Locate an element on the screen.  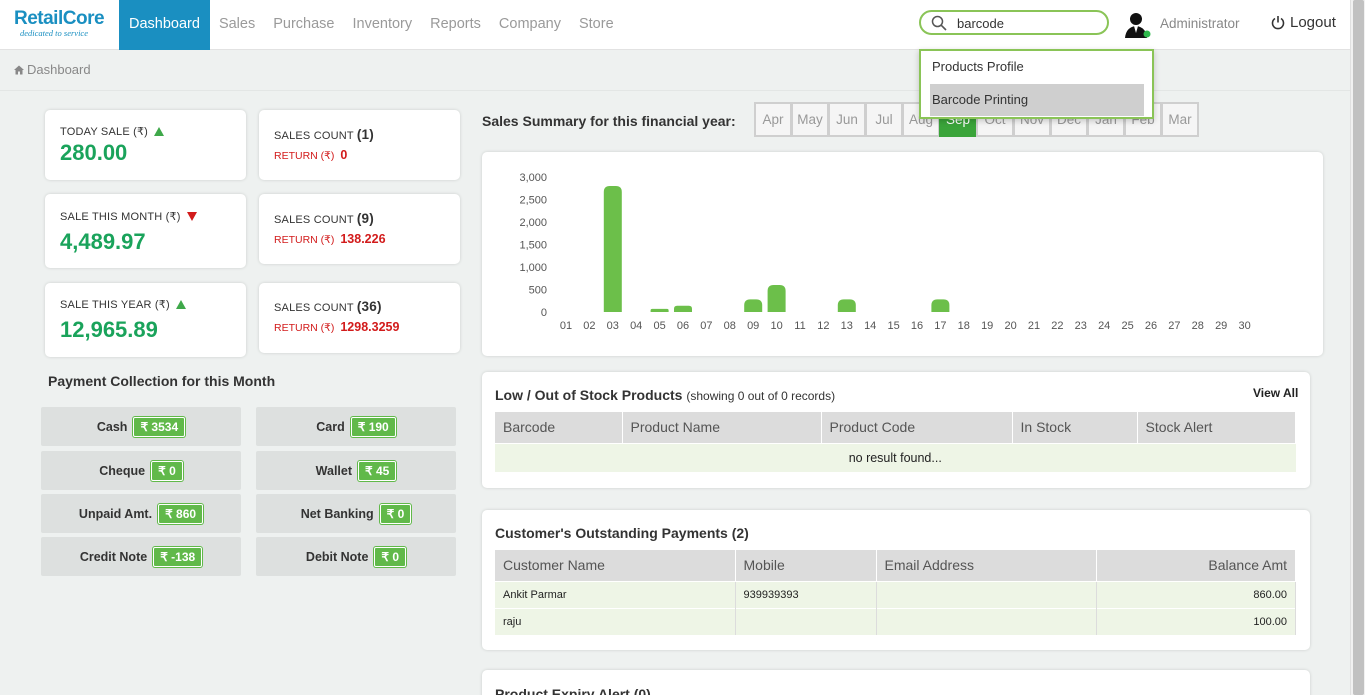
x-tick-label: 13 is located at coordinates (847, 326).